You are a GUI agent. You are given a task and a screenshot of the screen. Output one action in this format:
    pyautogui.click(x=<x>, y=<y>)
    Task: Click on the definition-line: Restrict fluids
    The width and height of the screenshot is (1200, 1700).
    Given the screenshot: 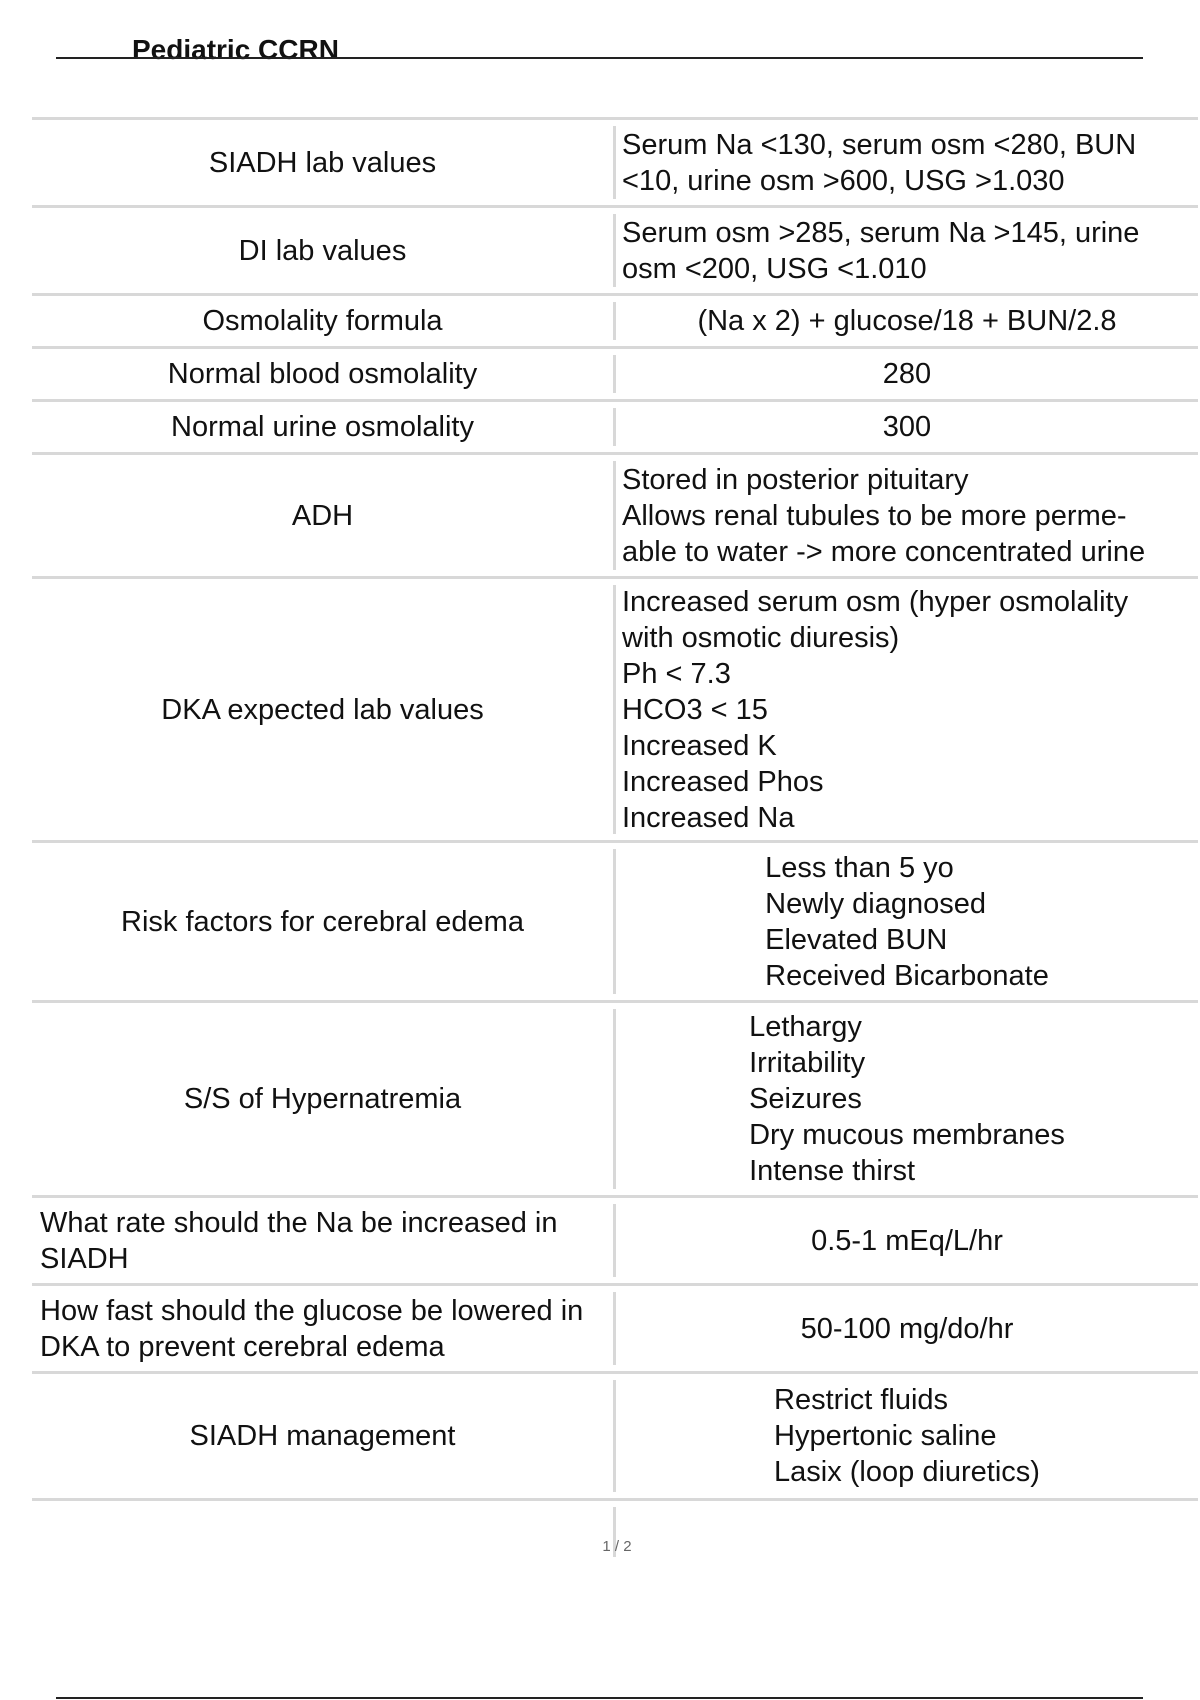 What is the action you would take?
    pyautogui.click(x=861, y=1400)
    